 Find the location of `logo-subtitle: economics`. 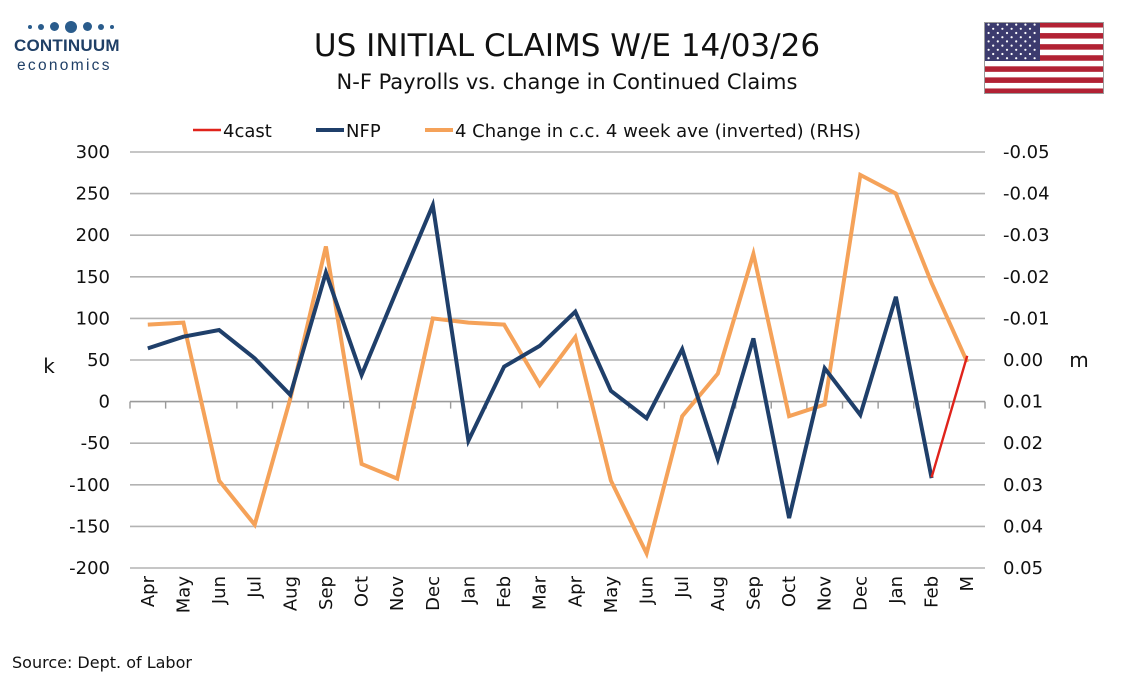

logo-subtitle: economics is located at coordinates (64, 65).